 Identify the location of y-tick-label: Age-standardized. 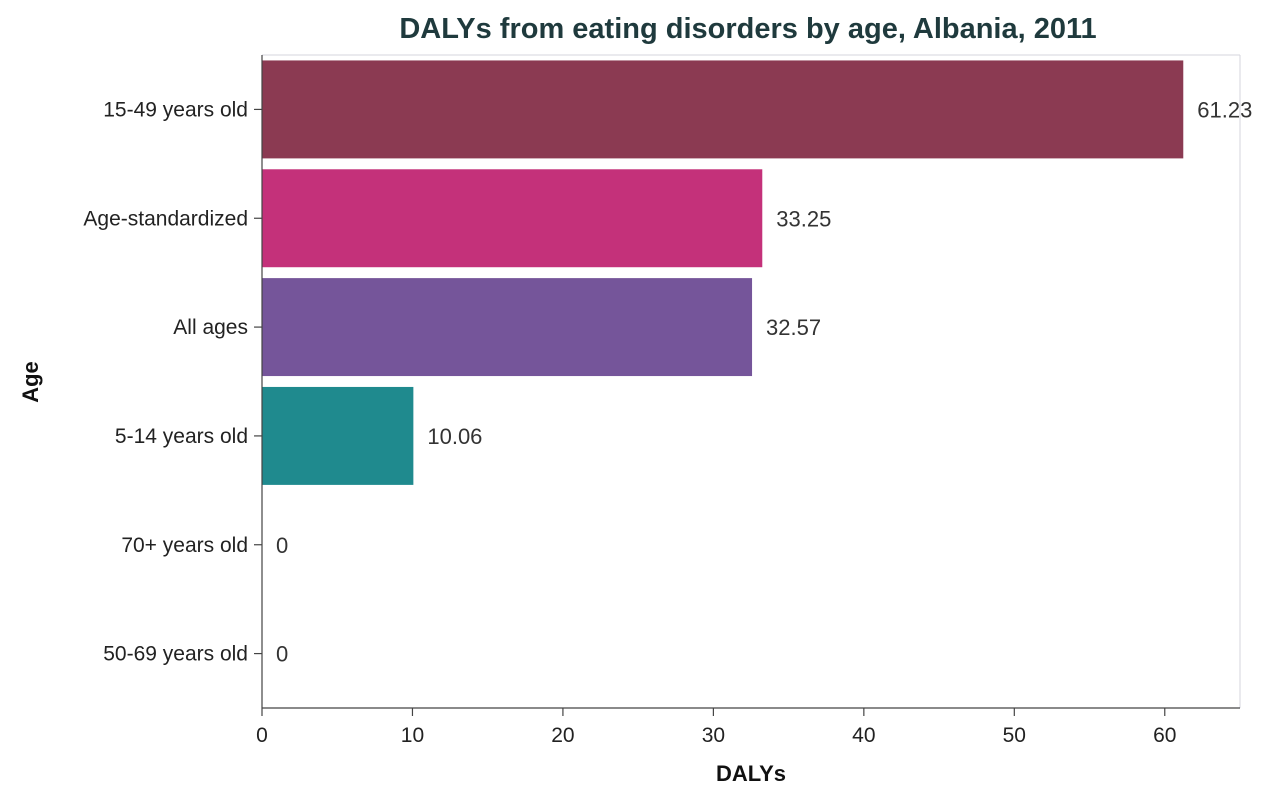
(165, 218).